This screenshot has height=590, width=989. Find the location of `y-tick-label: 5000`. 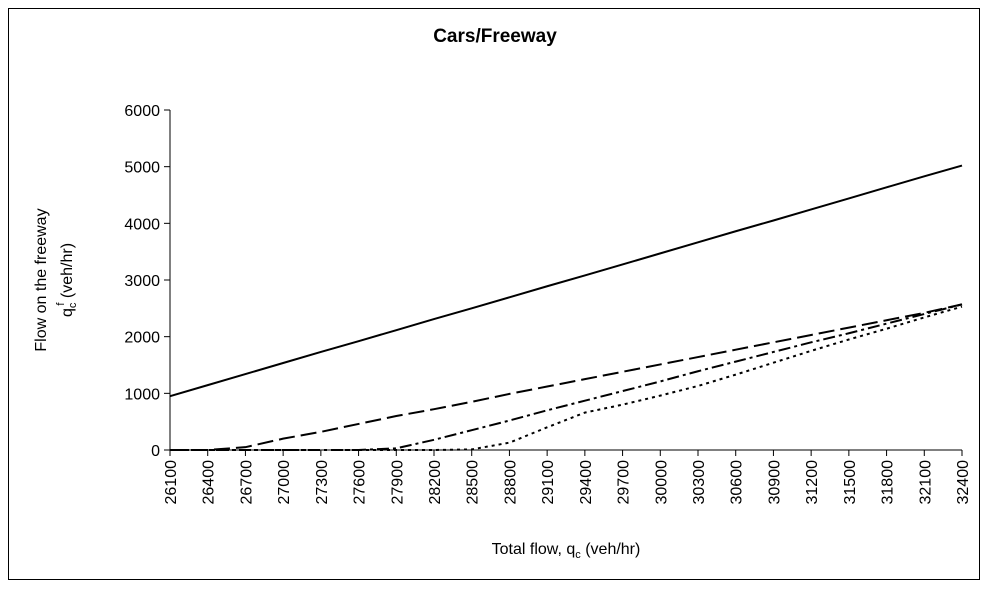

y-tick-label: 5000 is located at coordinates (142, 168).